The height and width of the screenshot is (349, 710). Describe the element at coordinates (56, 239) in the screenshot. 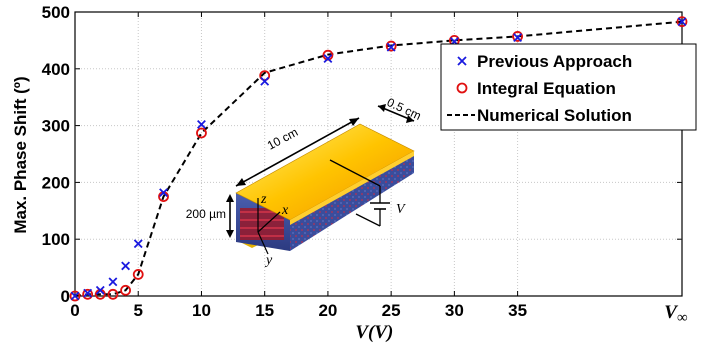

I see `y-tick-label: 100` at that location.